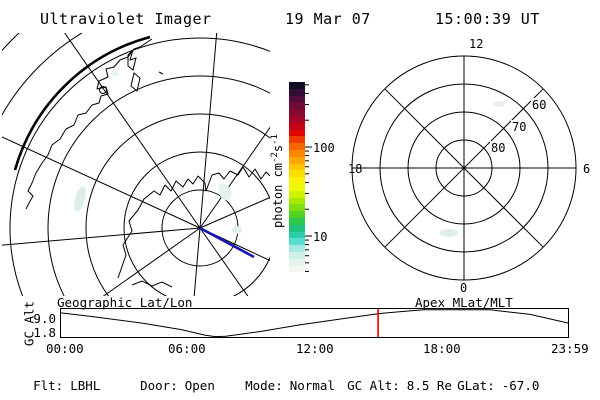 Image resolution: width=600 pixels, height=400 pixels. Describe the element at coordinates (429, 385) in the screenshot. I see `gcalt-value: 8.5 Re` at that location.